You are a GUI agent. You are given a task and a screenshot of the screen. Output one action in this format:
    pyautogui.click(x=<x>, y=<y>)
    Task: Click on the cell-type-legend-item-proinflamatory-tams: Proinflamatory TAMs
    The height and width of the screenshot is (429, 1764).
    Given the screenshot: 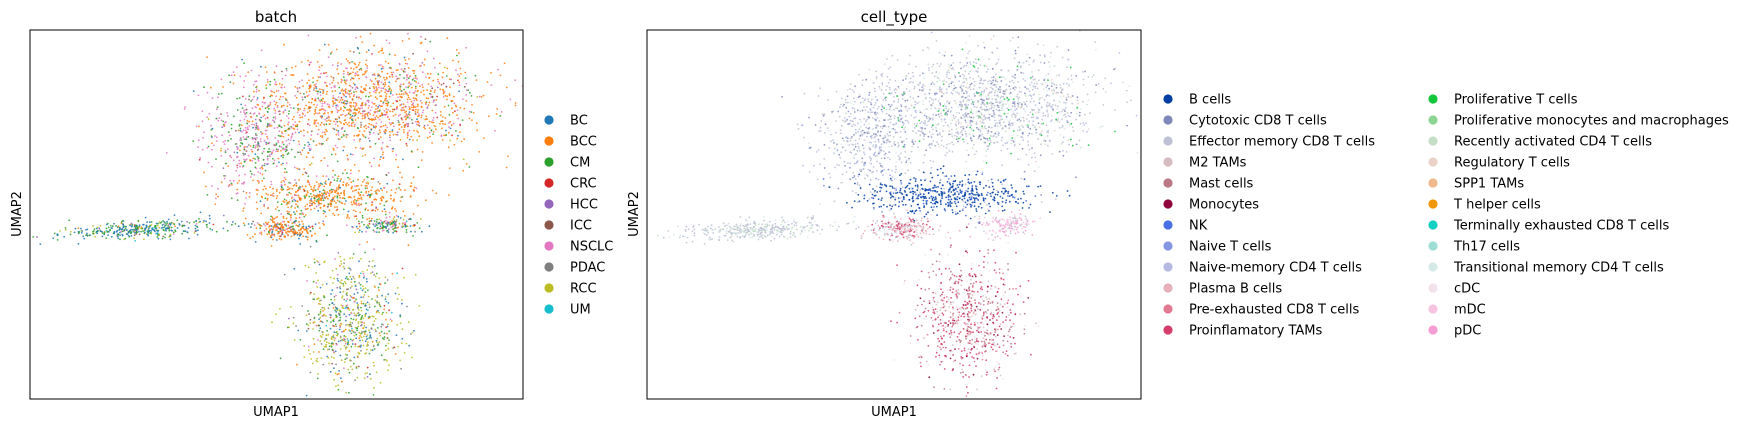 What is the action you would take?
    pyautogui.click(x=1243, y=331)
    